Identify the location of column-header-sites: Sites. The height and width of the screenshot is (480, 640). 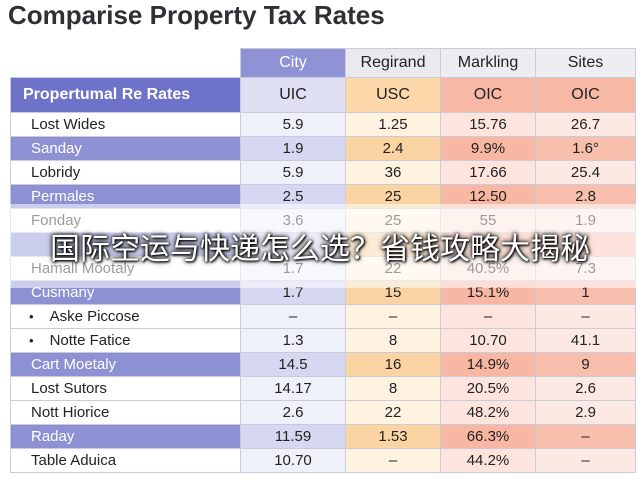
(585, 63).